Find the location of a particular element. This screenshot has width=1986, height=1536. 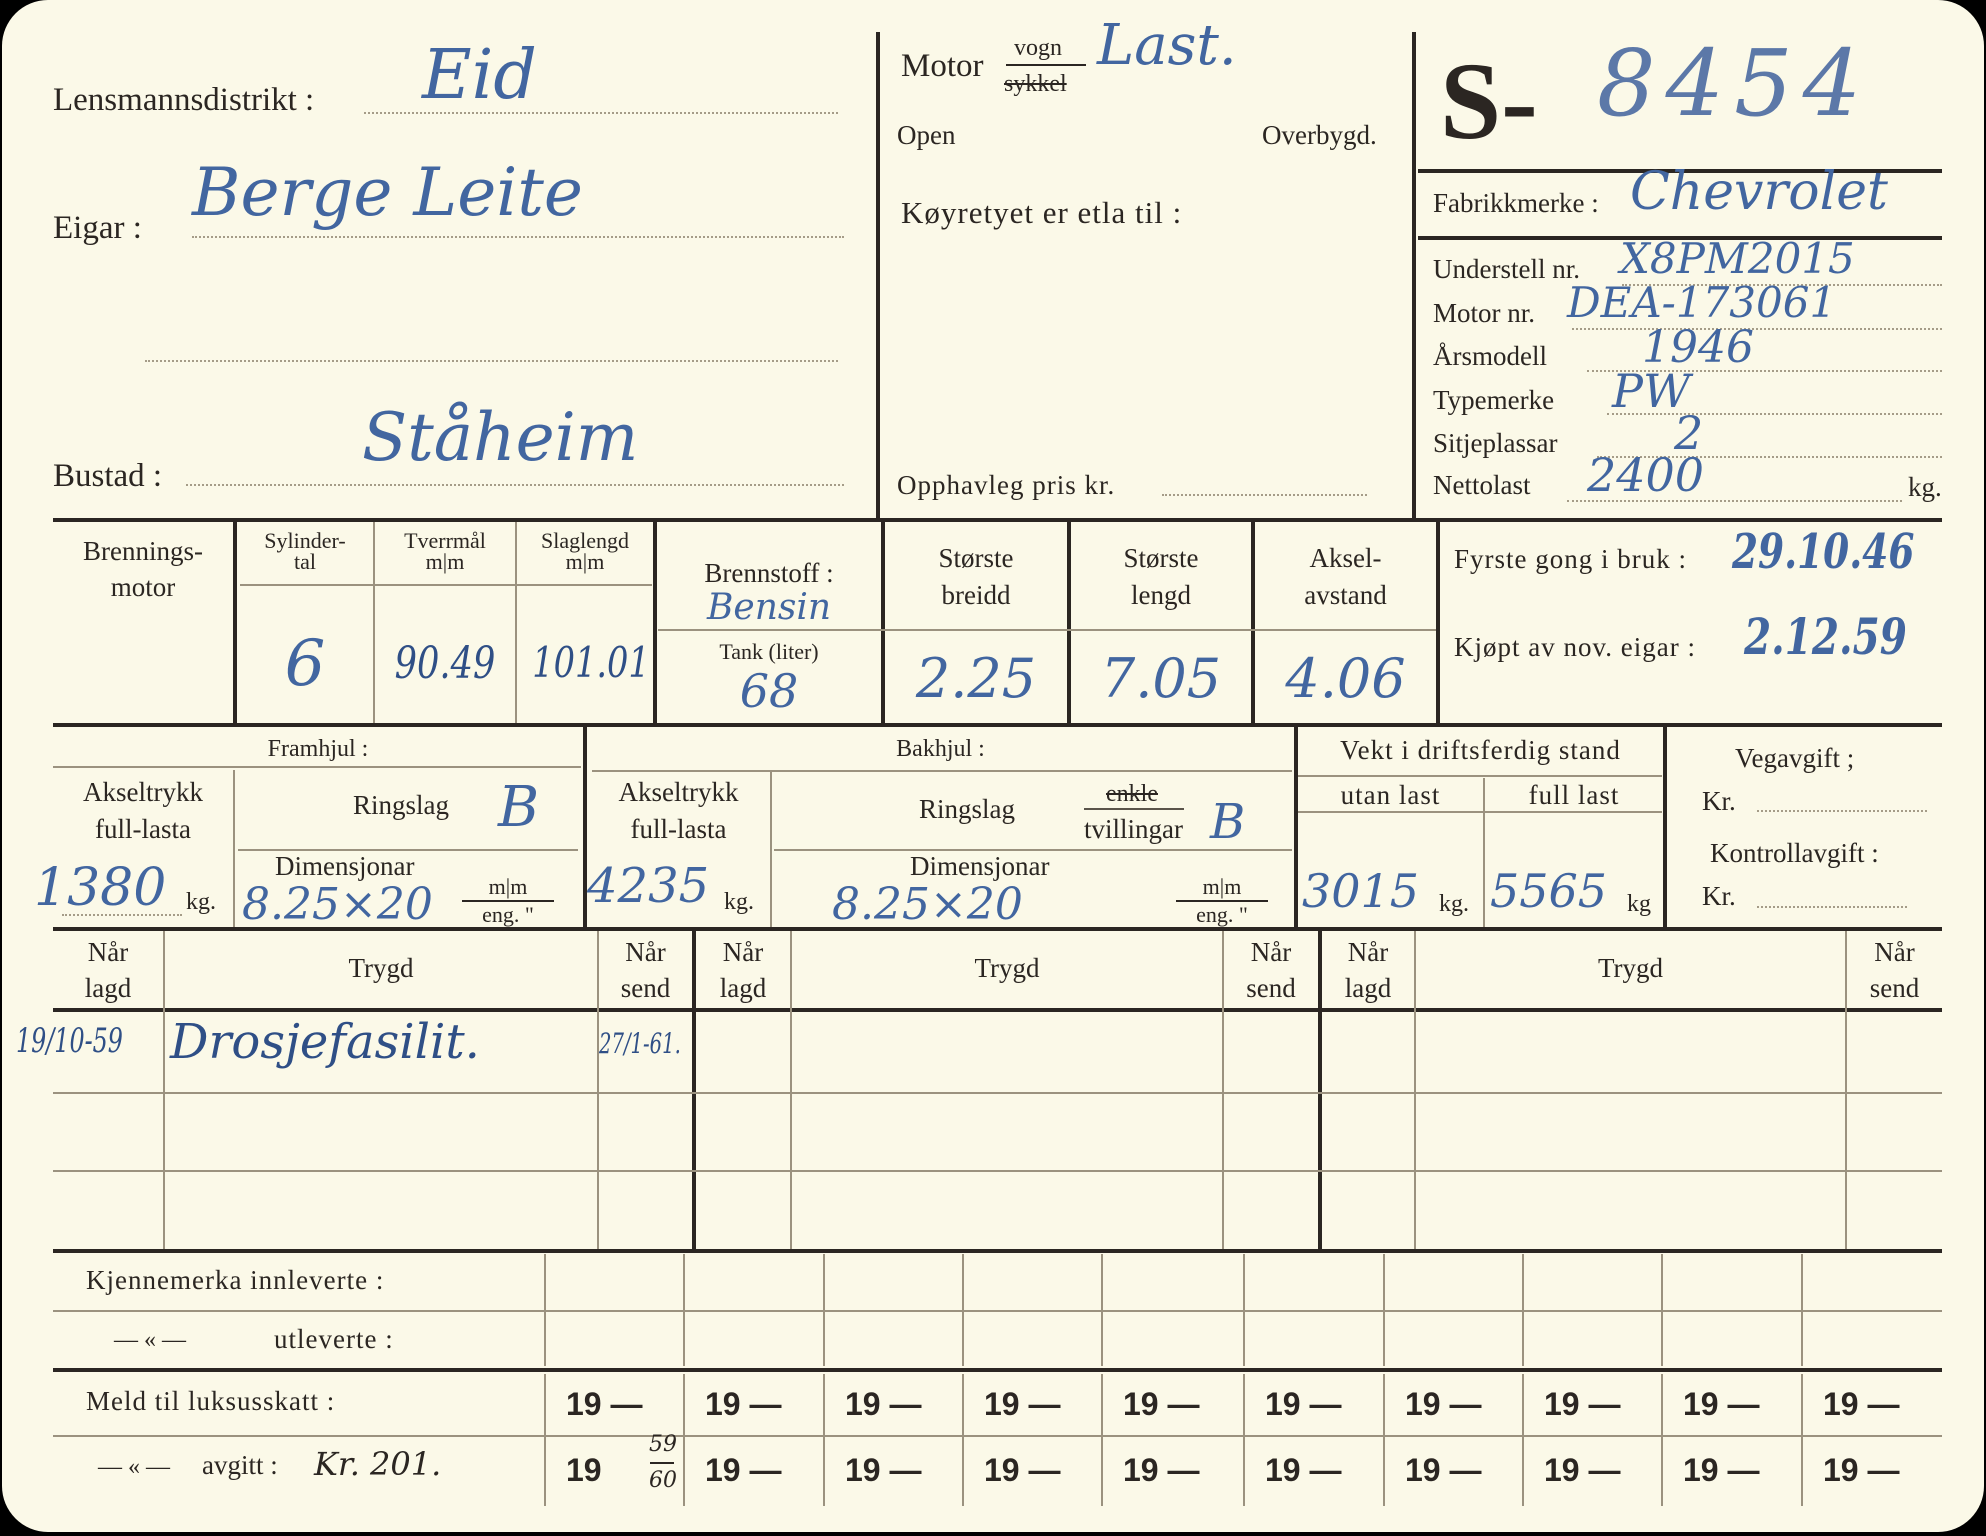

bakhjul-akseltrykk-label-1: Akseltrykk is located at coordinates (678, 792).